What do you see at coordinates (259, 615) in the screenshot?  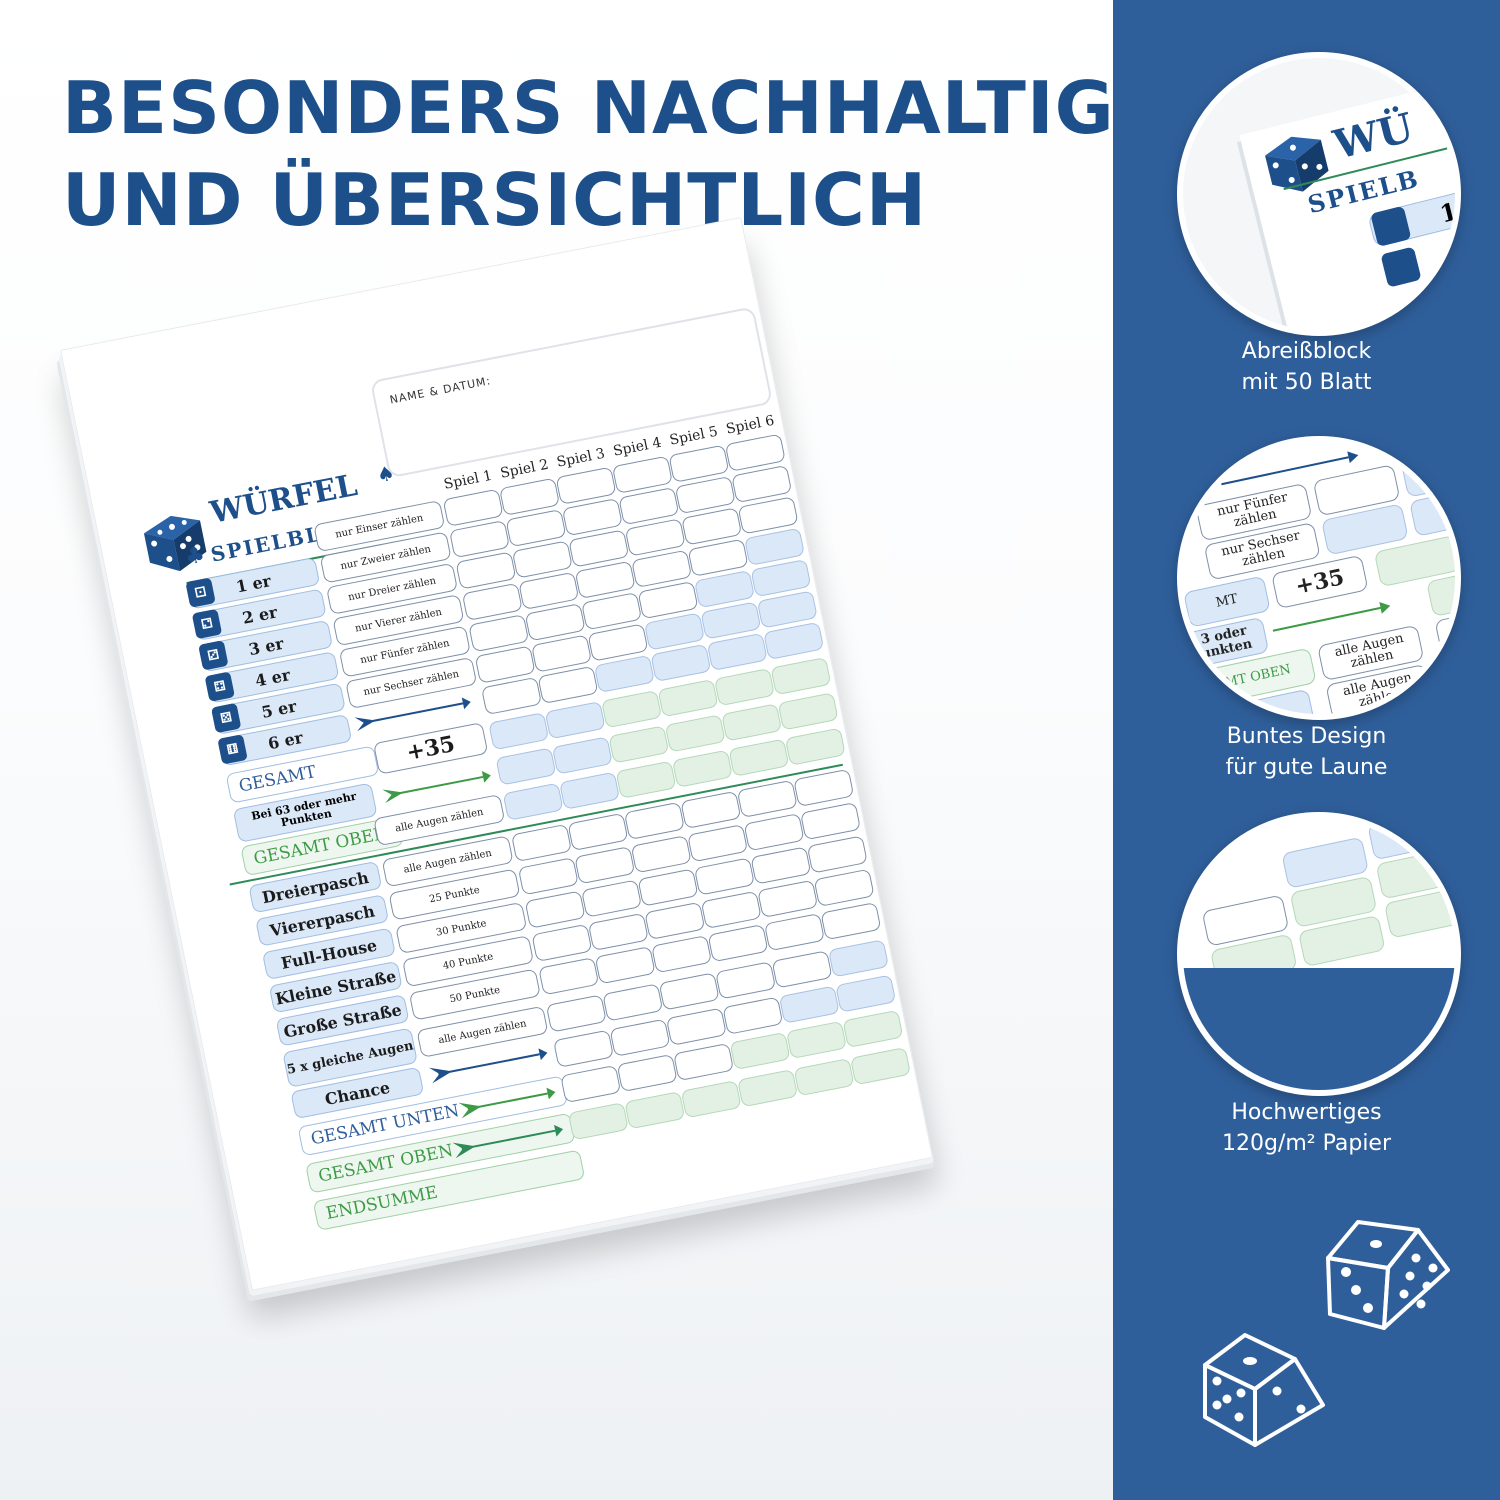 I see `row-label-text: 2 er` at bounding box center [259, 615].